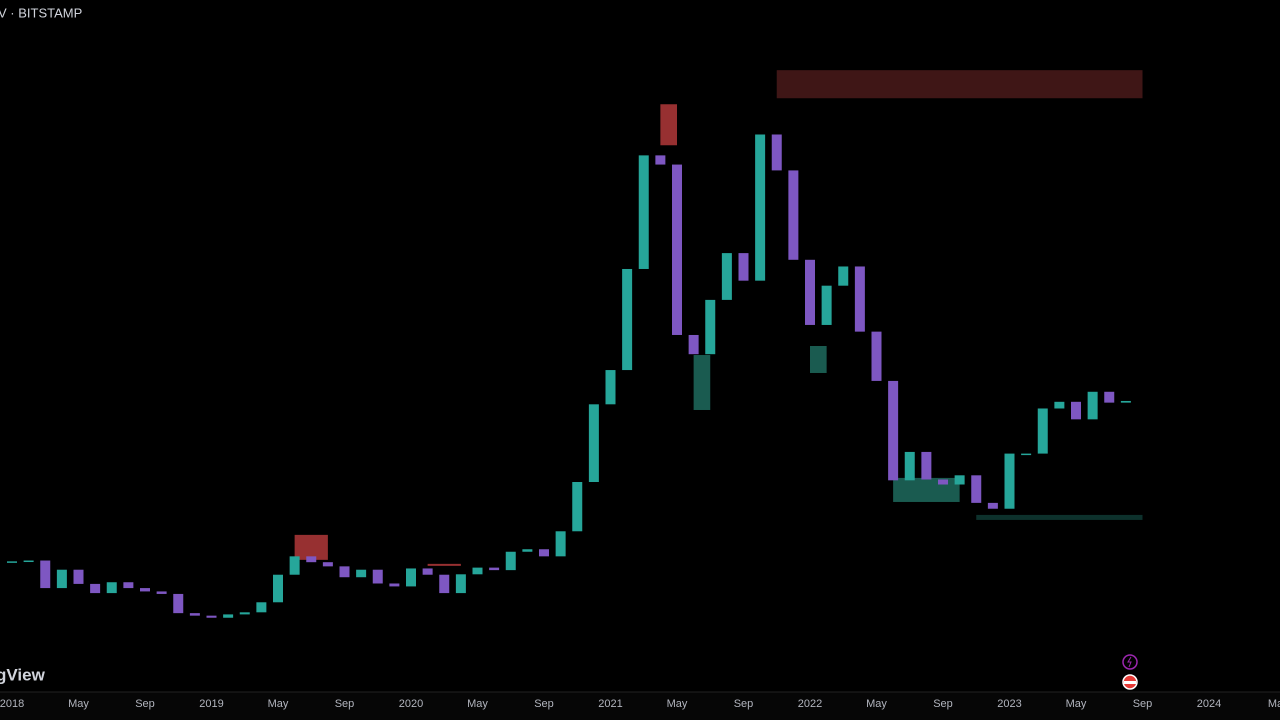  Describe the element at coordinates (41, 12) in the screenshot. I see `symbol: V · BITSTAMP` at that location.